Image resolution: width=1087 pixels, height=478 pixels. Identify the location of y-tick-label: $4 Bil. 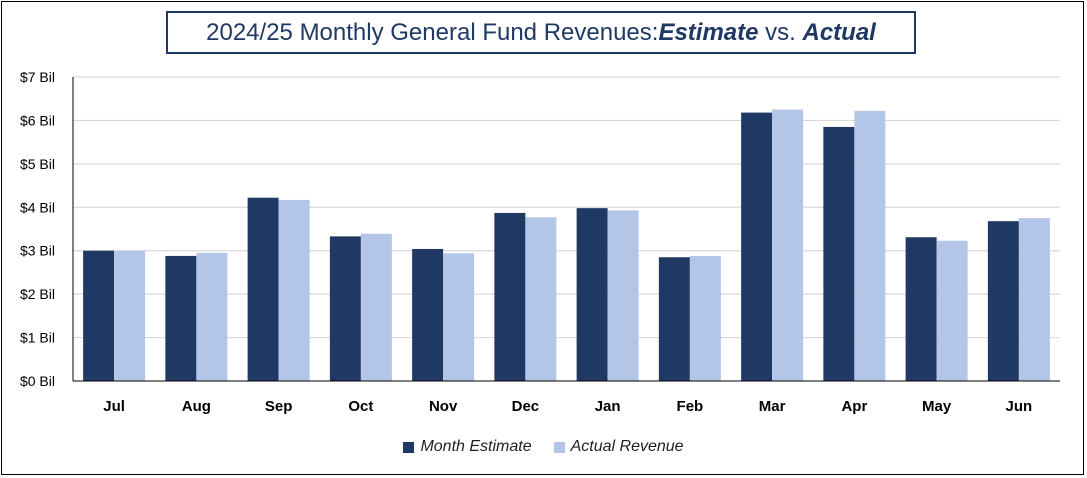
(37, 207).